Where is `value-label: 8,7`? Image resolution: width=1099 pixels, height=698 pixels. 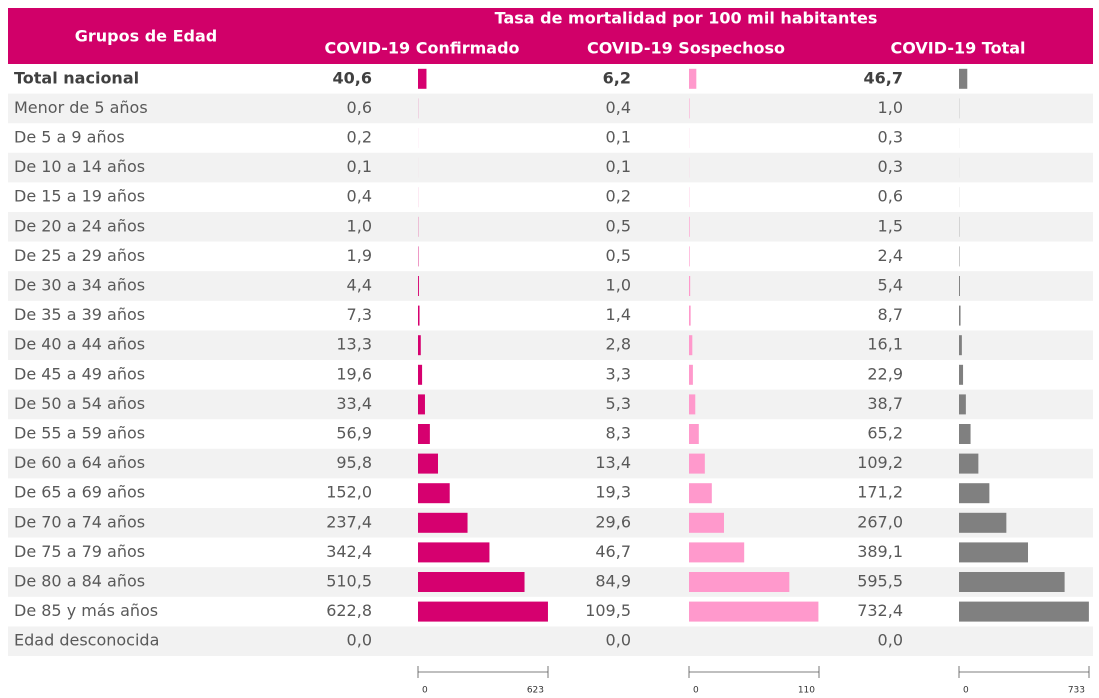
value-label: 8,7 is located at coordinates (890, 314).